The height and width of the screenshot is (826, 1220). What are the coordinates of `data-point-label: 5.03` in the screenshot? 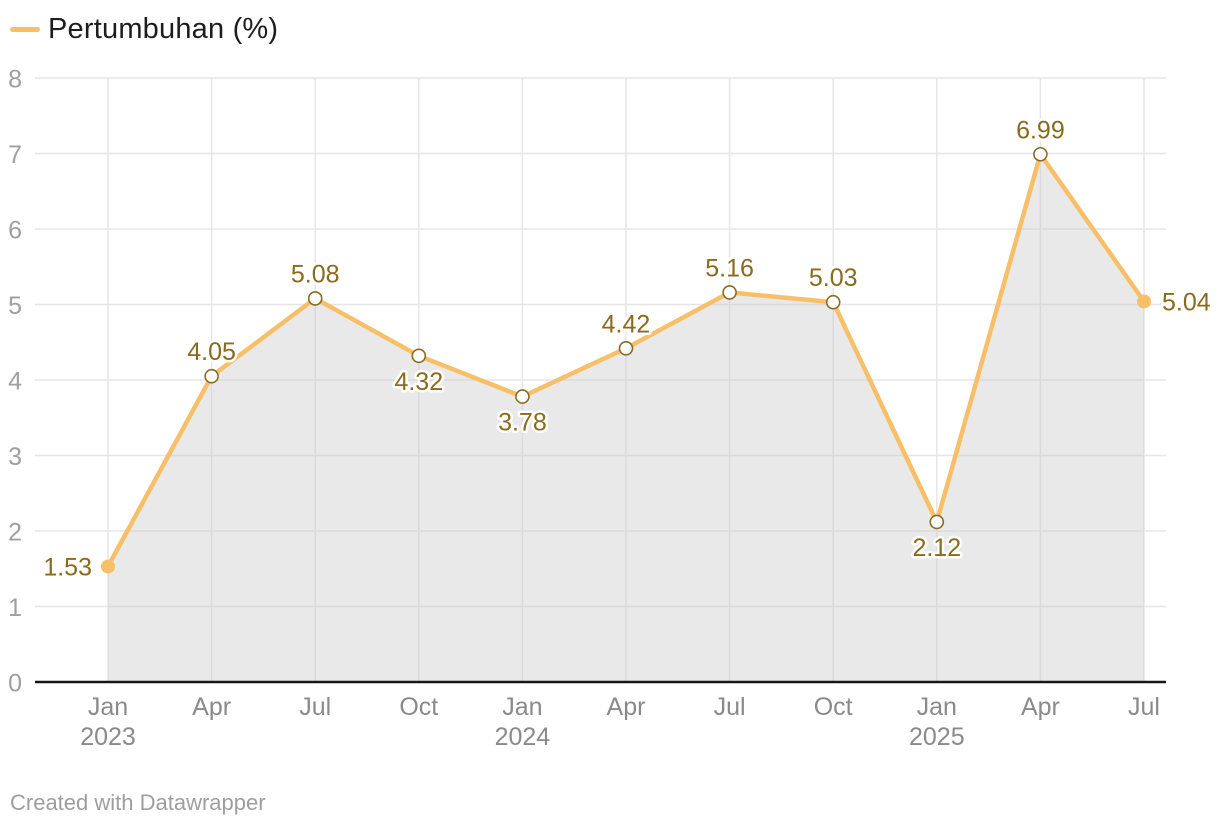 It's located at (833, 278).